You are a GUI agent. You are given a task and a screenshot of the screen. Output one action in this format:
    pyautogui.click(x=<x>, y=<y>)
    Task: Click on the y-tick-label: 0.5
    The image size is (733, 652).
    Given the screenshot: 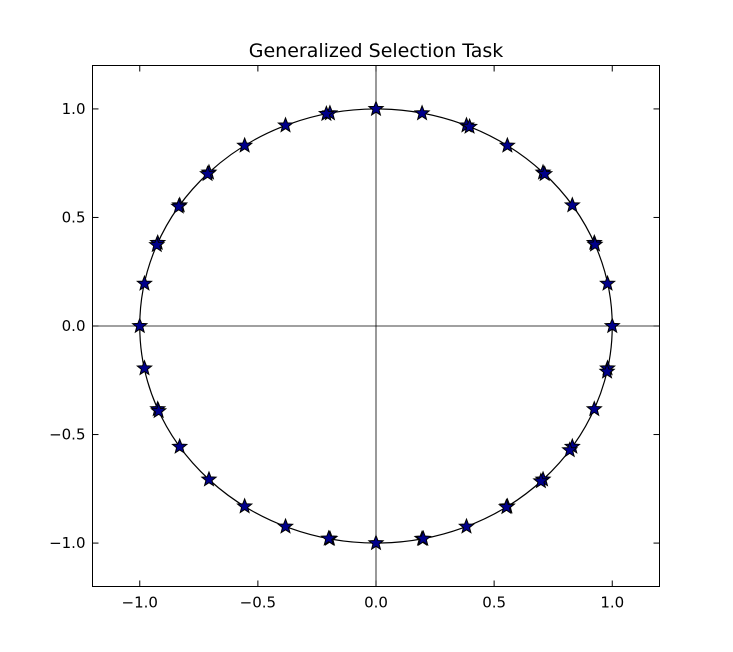 What is the action you would take?
    pyautogui.click(x=74, y=217)
    